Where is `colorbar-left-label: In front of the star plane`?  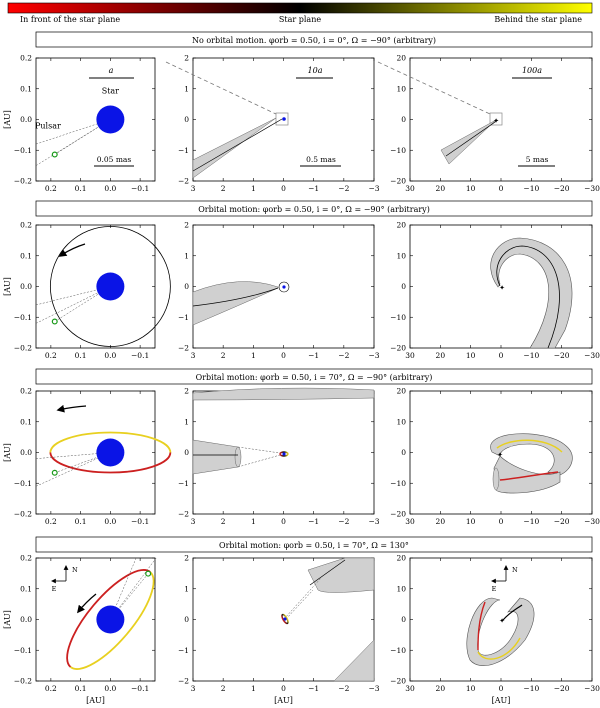
colorbar-left-label: In front of the star plane is located at coordinates (70, 19).